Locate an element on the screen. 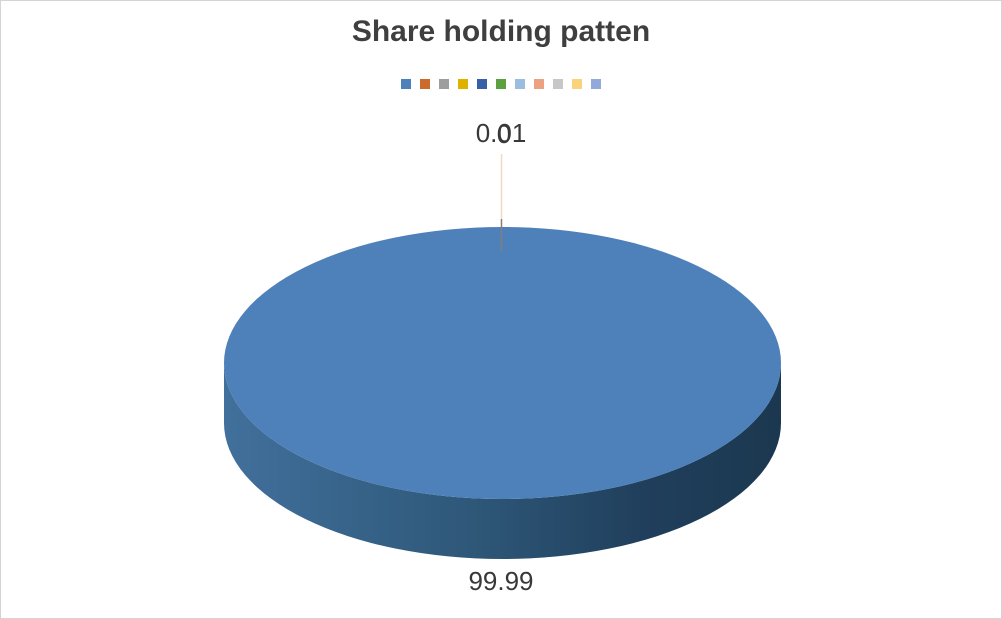  chart-legend is located at coordinates (501, 84).